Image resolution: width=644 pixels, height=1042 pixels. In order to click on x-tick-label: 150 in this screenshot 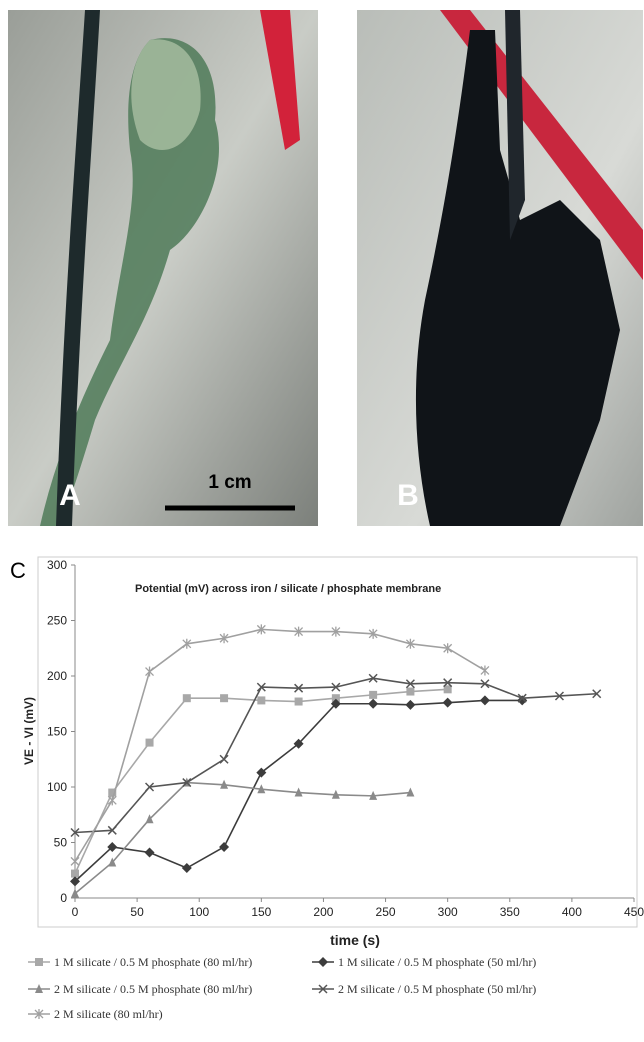, I will do `click(261, 912)`.